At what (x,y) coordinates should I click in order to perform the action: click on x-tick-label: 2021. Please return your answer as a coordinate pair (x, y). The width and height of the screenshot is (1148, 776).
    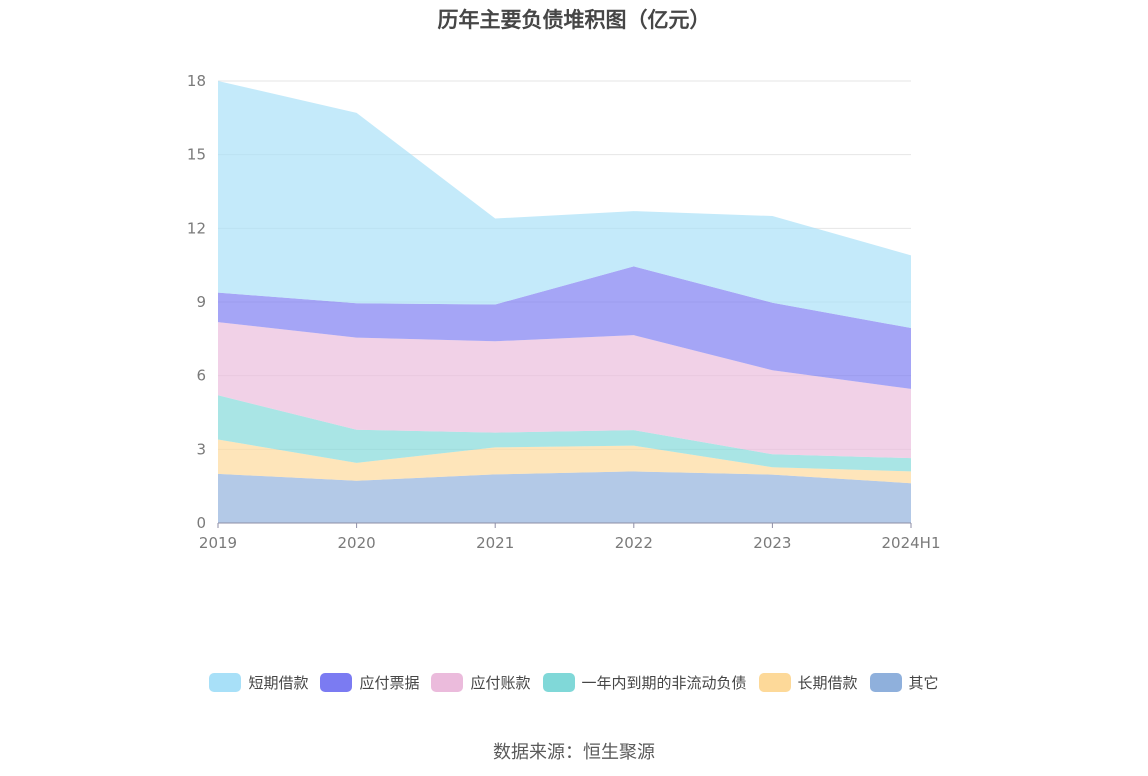
    Looking at the image, I should click on (495, 543).